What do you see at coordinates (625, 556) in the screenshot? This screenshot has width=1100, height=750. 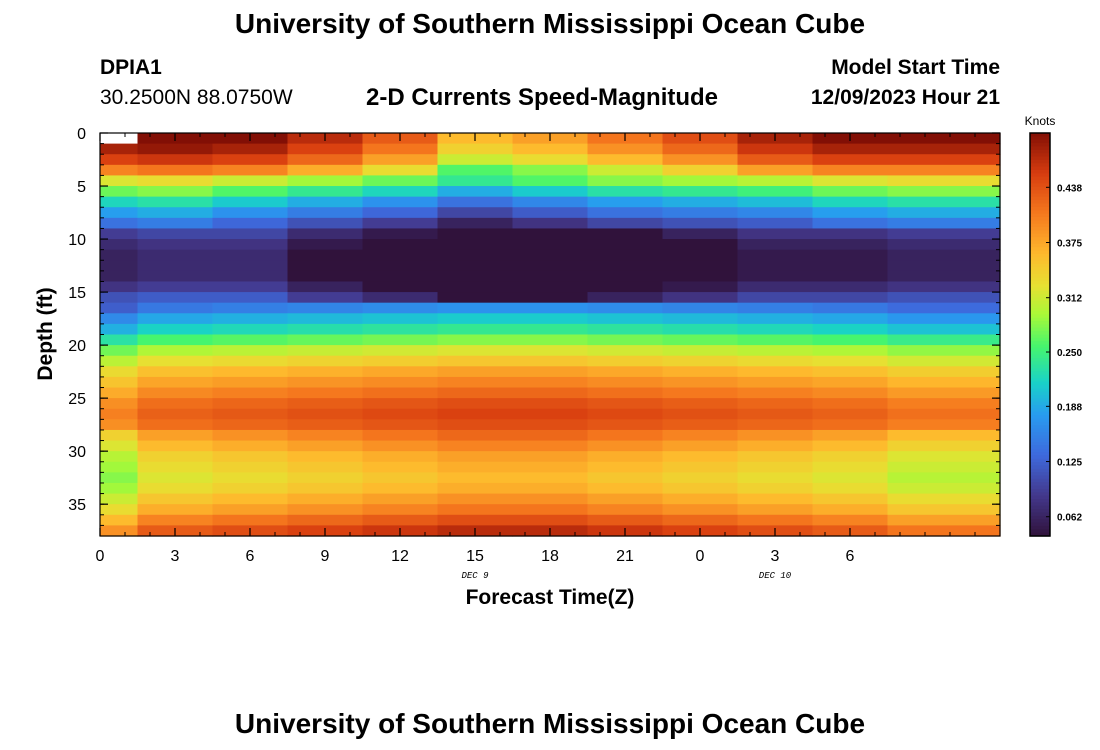 I see `x-tick-label: 21` at bounding box center [625, 556].